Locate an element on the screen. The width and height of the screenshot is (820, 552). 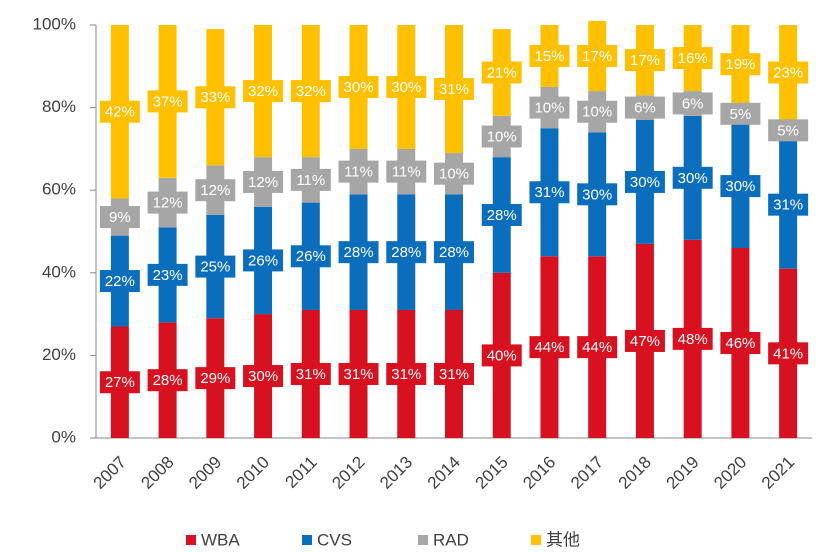
data-label: 40% is located at coordinates (502, 355).